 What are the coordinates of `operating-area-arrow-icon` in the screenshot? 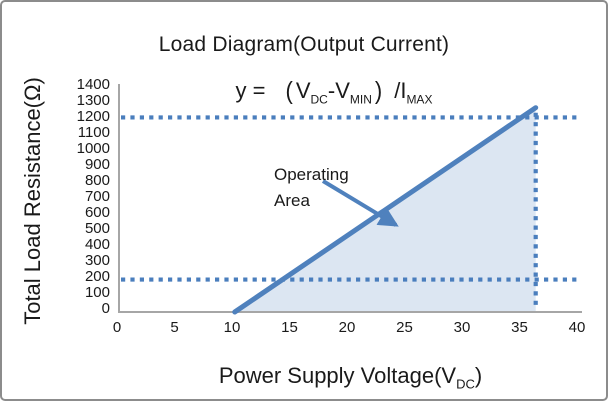 It's located at (360, 203).